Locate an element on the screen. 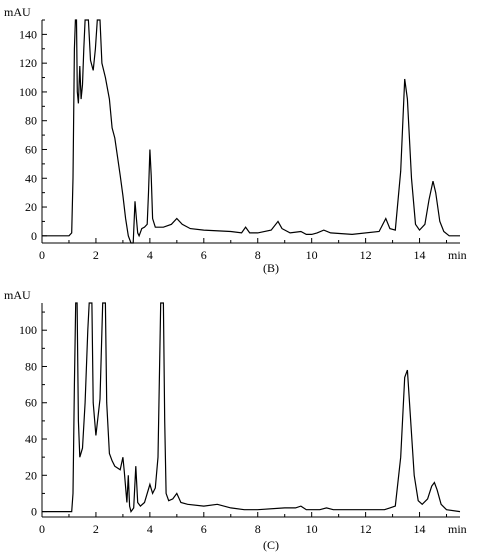 The image size is (477, 555). panel-b-x-tick-label-10: 10 is located at coordinates (312, 255).